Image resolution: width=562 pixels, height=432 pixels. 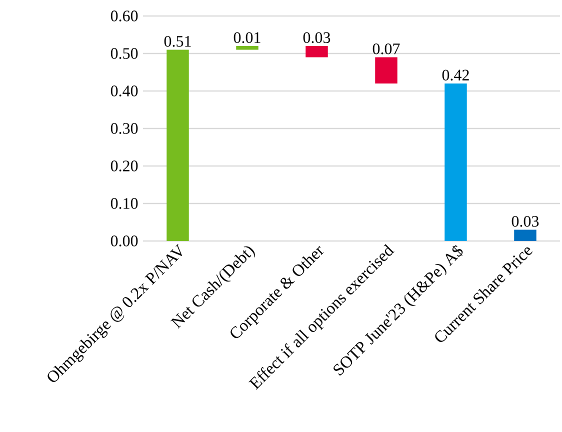 What do you see at coordinates (455, 75) in the screenshot?
I see `data-label: 0.42` at bounding box center [455, 75].